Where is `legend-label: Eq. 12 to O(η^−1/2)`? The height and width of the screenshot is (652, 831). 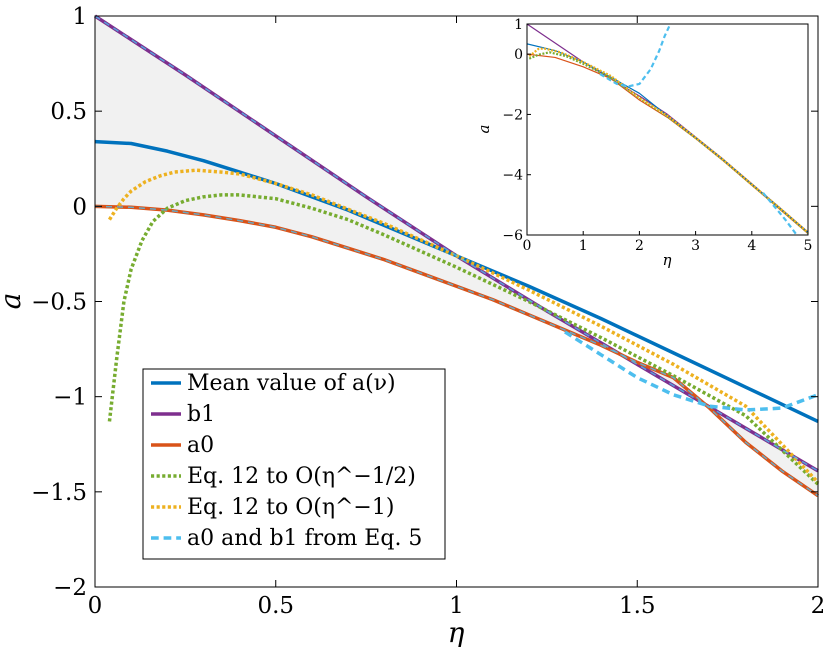 legend-label: Eq. 12 to O(η^−1/2) is located at coordinates (301, 476).